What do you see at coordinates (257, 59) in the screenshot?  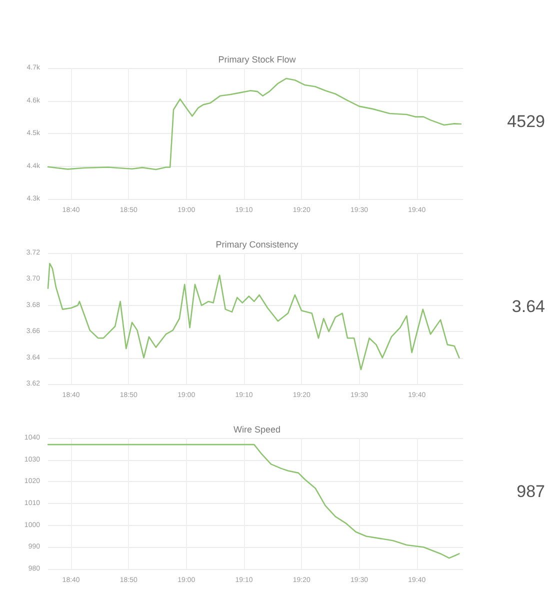 I see `chart-title: Primary Stock Flow` at bounding box center [257, 59].